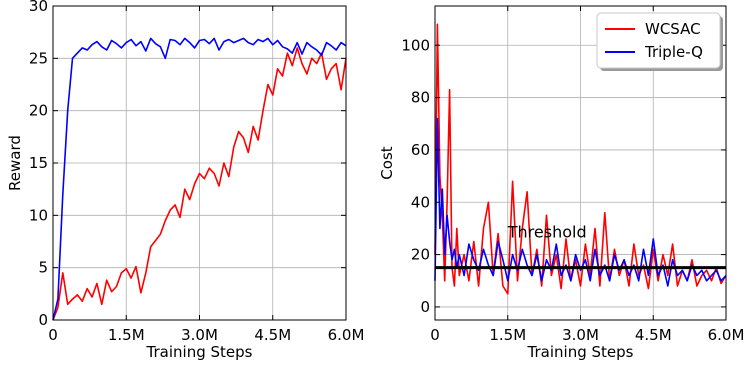  What do you see at coordinates (420, 98) in the screenshot?
I see `y-tick-label: 80` at bounding box center [420, 98].